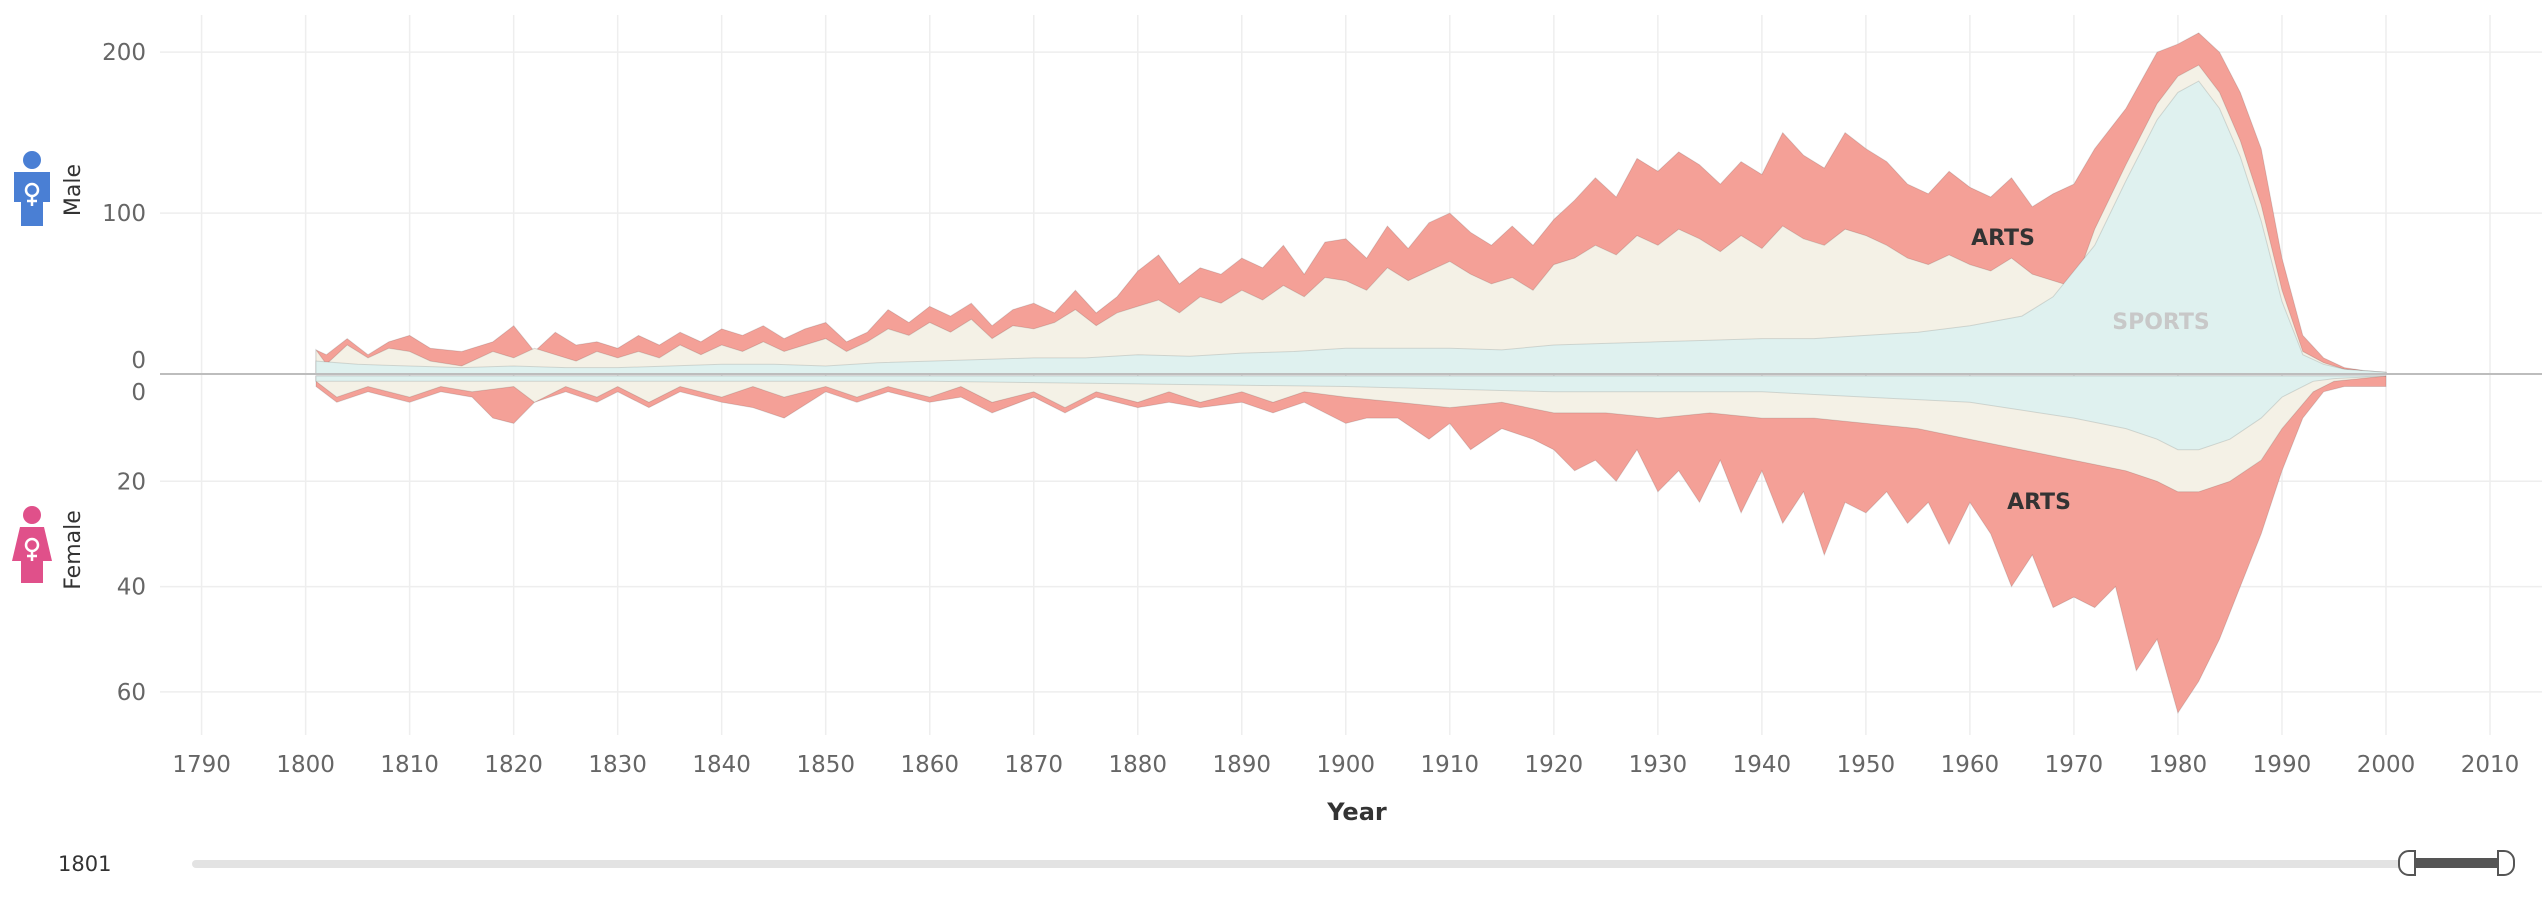 The image size is (2542, 900). What do you see at coordinates (1356, 812) in the screenshot?
I see `x-axis-title: Year` at bounding box center [1356, 812].